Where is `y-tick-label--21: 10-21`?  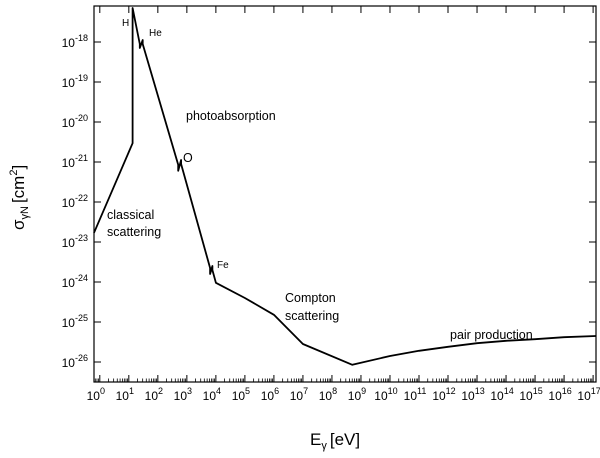
y-tick-label--21: 10-21 is located at coordinates (75, 161).